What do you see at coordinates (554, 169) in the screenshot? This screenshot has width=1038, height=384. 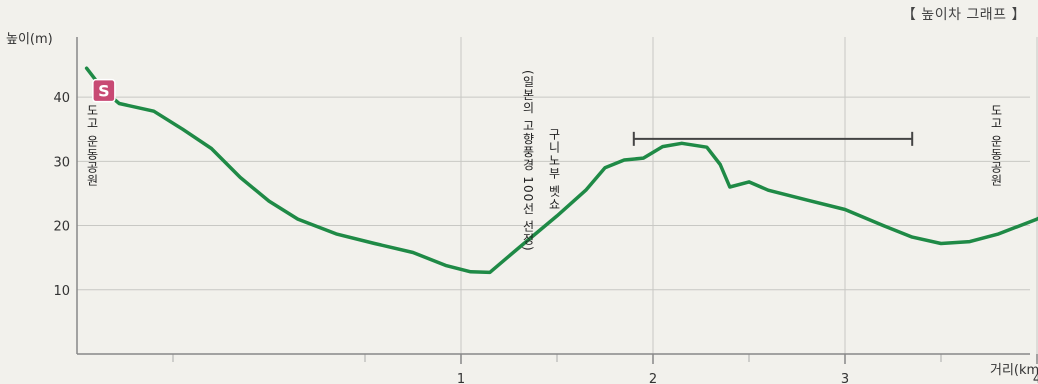 I see `center-label-b: 구니노부 벳쇼` at bounding box center [554, 169].